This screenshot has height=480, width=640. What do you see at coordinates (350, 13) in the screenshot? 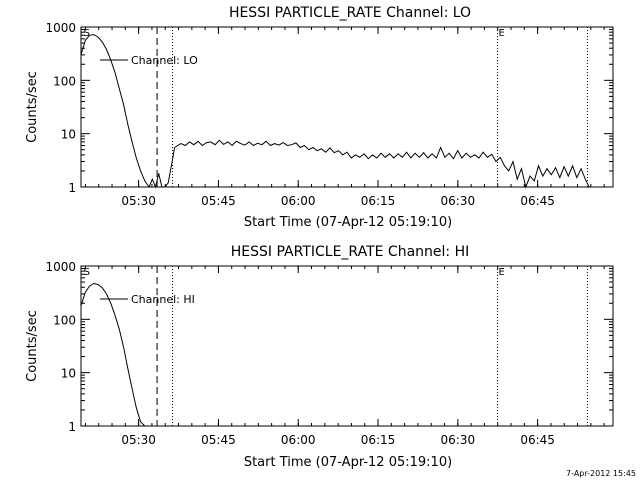
I see `chart-title: HESSI PARTICLE_RATE Channel: LO` at bounding box center [350, 13].